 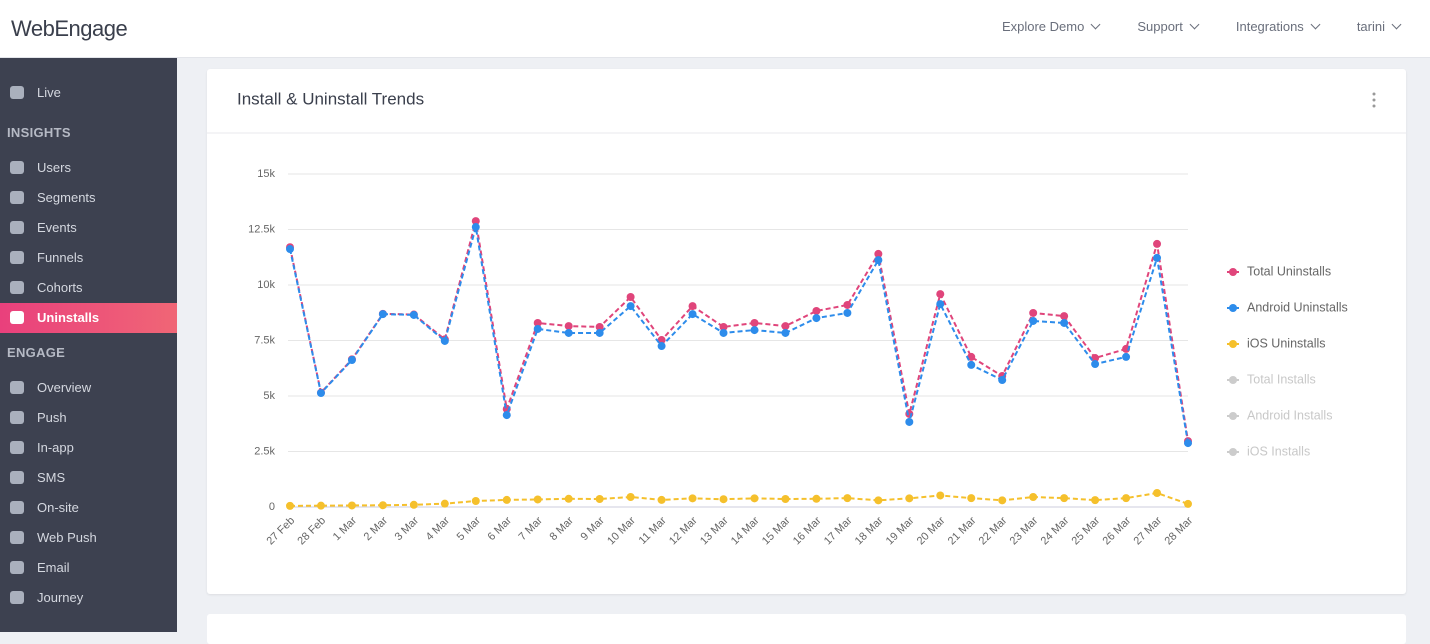 What do you see at coordinates (653, 530) in the screenshot?
I see `x-tick-label: 11 Mar` at bounding box center [653, 530].